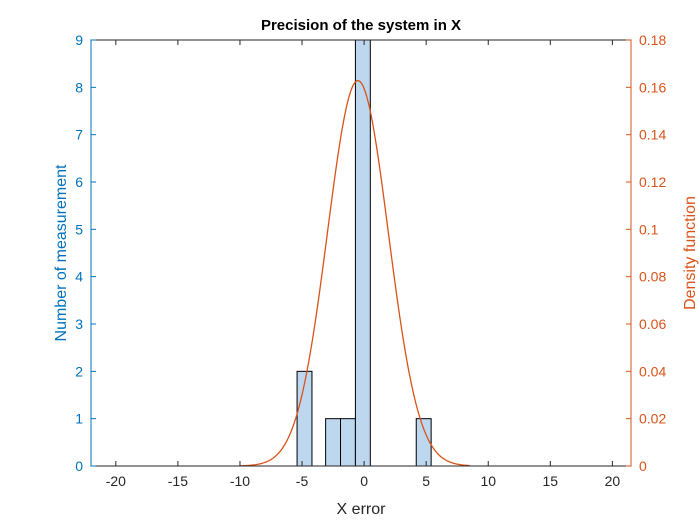 This screenshot has height=530, width=700. I want to click on y-left-tick-label: 1, so click(79, 419).